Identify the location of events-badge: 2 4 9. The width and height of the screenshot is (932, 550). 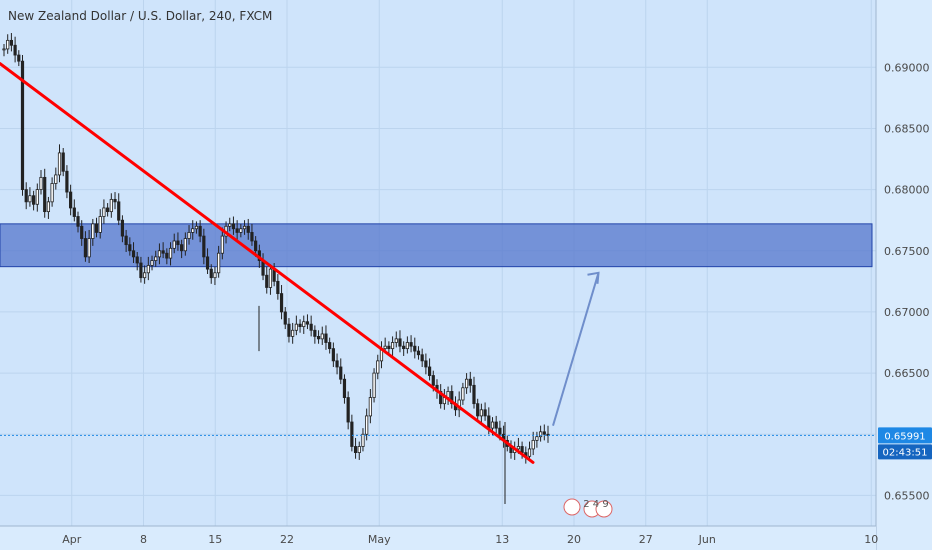
(588, 508).